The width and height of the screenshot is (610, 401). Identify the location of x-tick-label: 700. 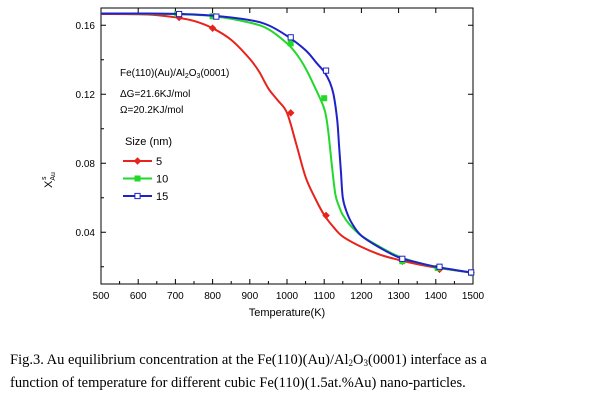
(175, 296).